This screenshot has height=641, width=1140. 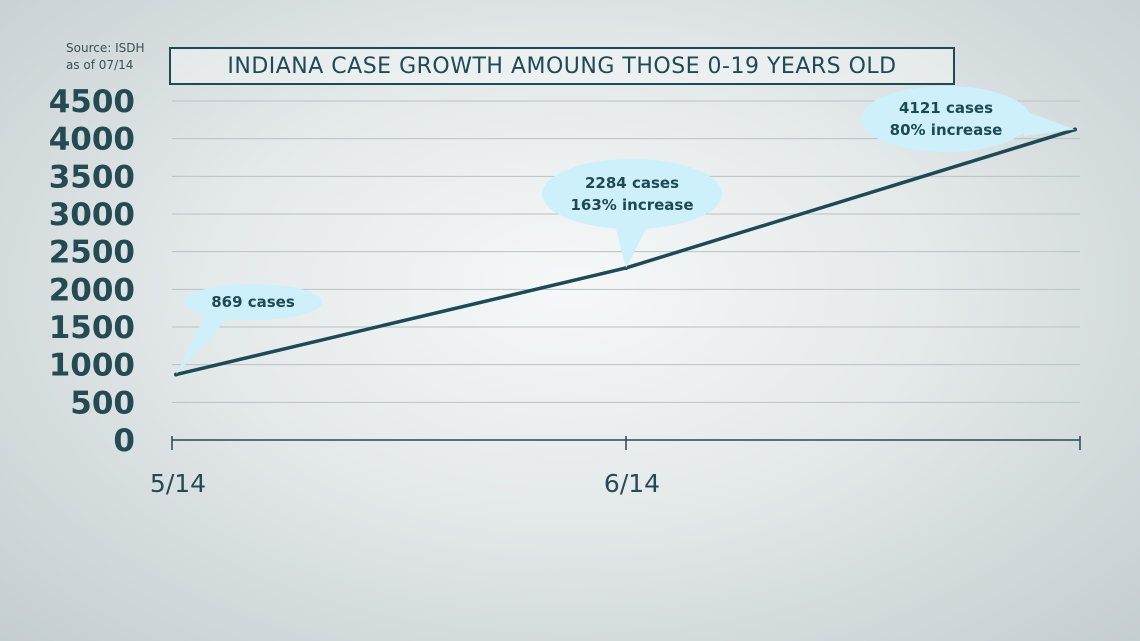 What do you see at coordinates (946, 130) in the screenshot?
I see `callout-label: 80% increase` at bounding box center [946, 130].